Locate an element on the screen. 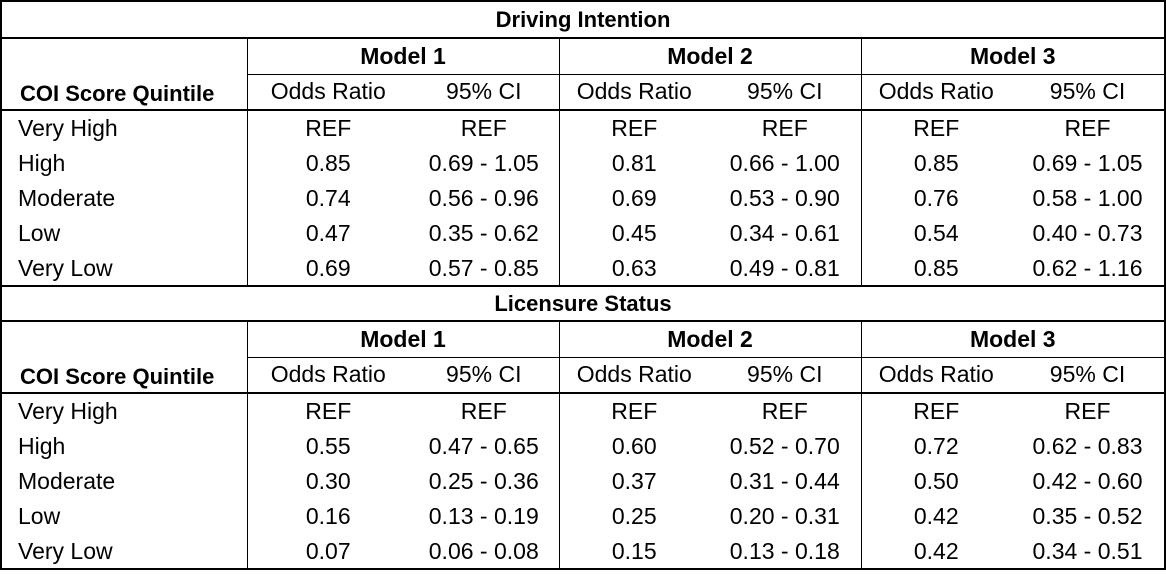 Image resolution: width=1166 pixels, height=578 pixels. odds-ratio-cell: 0.81 is located at coordinates (634, 163).